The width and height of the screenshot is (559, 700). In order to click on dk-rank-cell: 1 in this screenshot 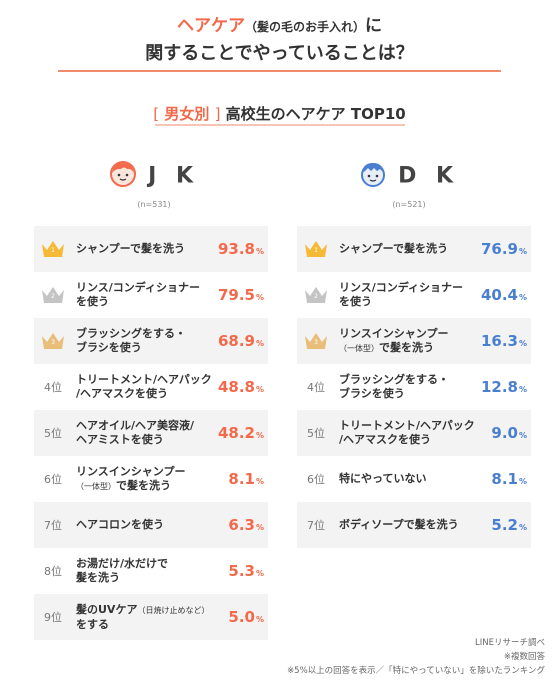, I will do `click(316, 249)`.